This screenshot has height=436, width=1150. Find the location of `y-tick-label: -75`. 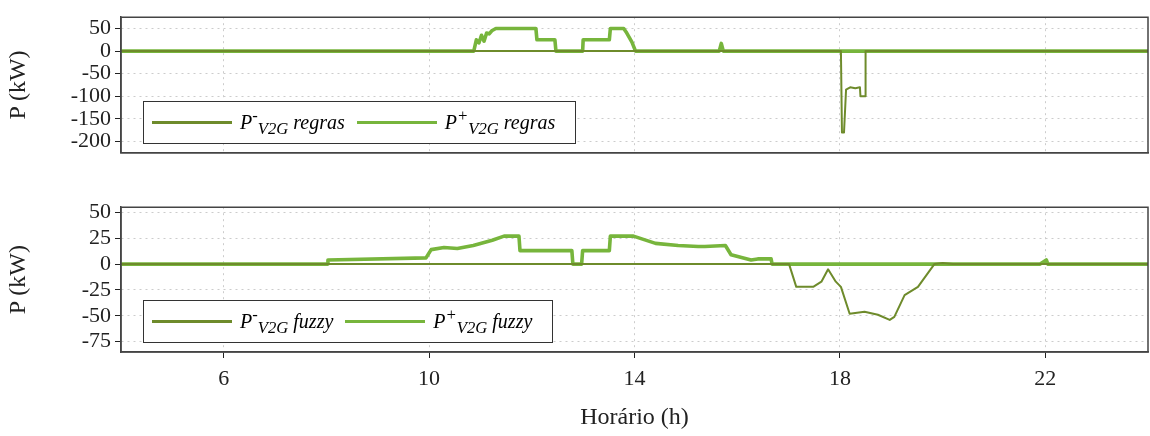

y-tick-label: -75 is located at coordinates (96, 340).